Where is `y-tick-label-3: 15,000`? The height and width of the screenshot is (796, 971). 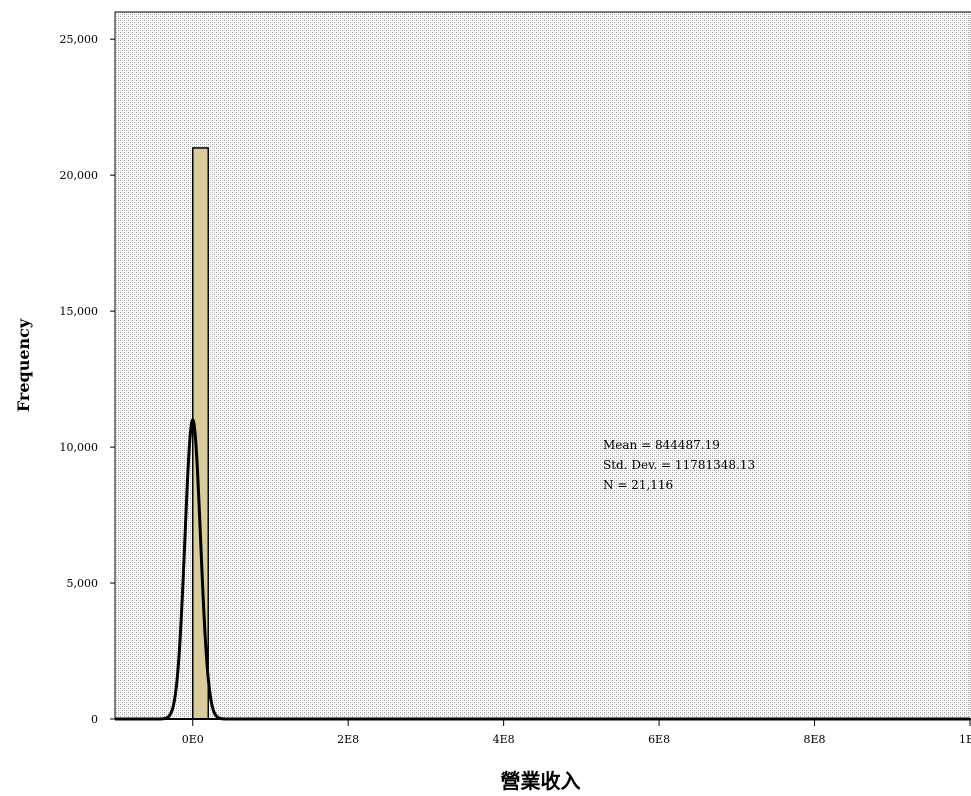
y-tick-label-3: 15,000 is located at coordinates (79, 311).